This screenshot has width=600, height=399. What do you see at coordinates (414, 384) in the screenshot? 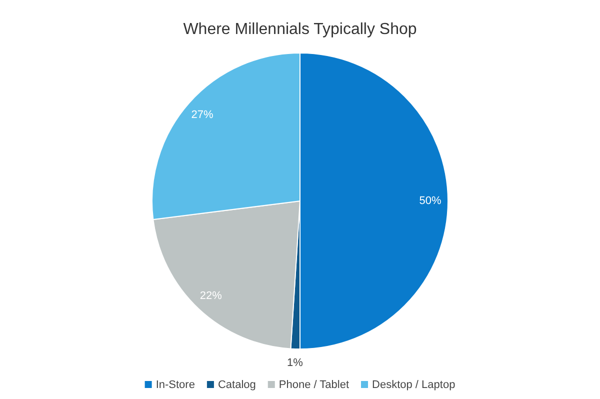
I see `legend-label: Desktop / Laptop` at bounding box center [414, 384].